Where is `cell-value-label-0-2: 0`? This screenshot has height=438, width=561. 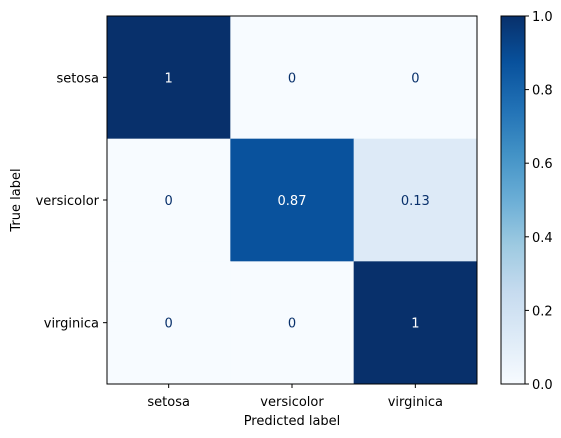 cell-value-label-0-2: 0 is located at coordinates (415, 78).